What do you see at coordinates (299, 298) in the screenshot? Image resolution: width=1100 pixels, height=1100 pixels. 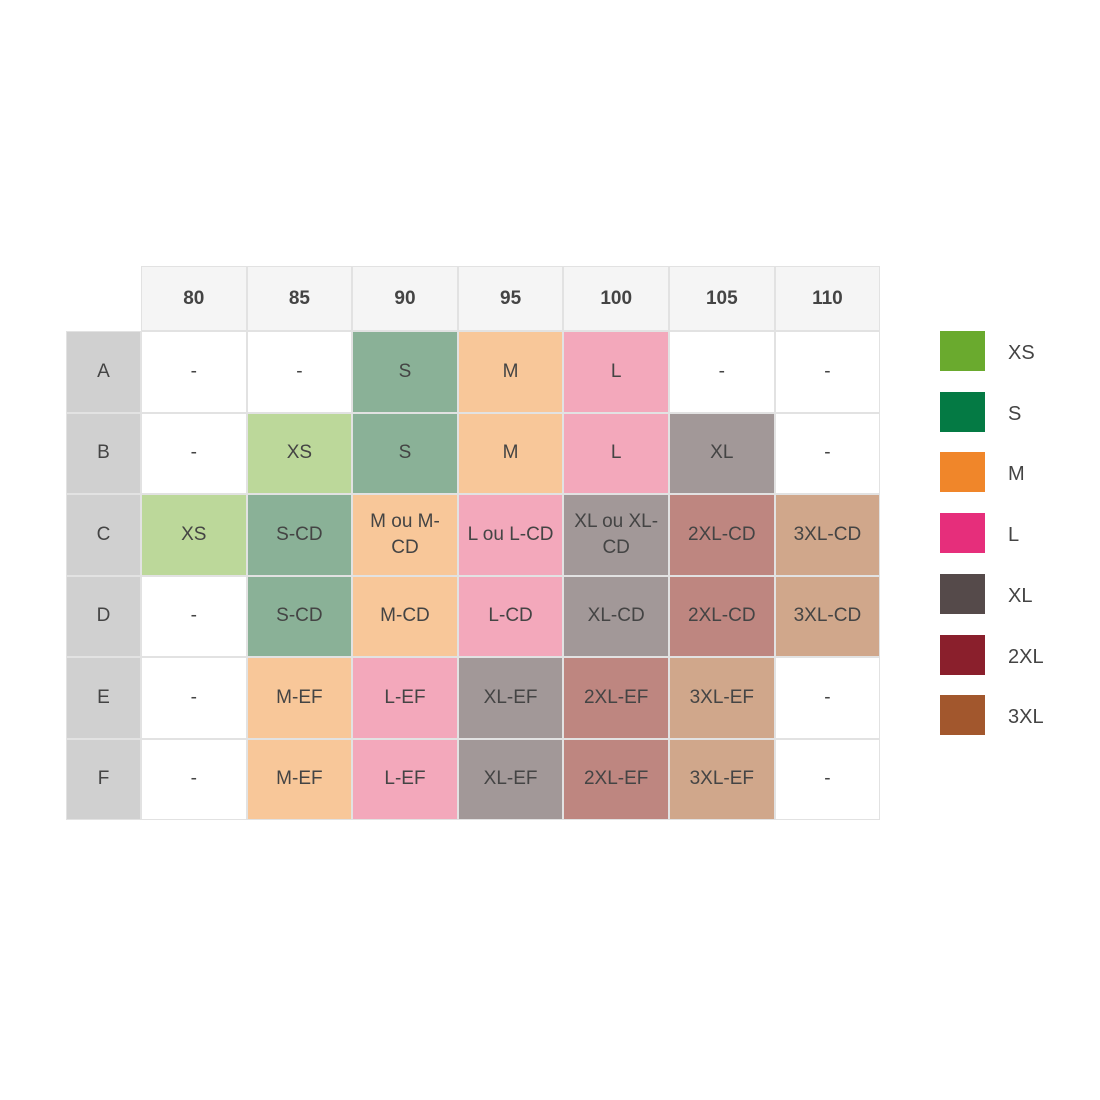 I see `column-header: 85` at bounding box center [299, 298].